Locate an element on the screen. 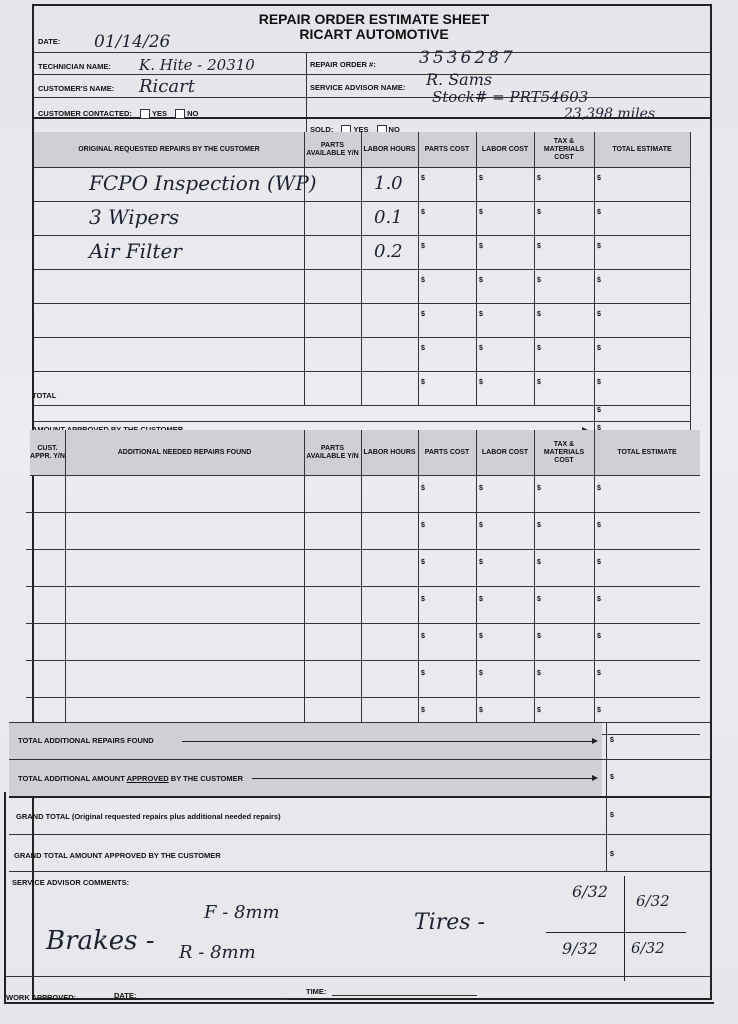 This screenshot has width=738, height=1024. repair-description: 3 Wipers is located at coordinates (134, 217).